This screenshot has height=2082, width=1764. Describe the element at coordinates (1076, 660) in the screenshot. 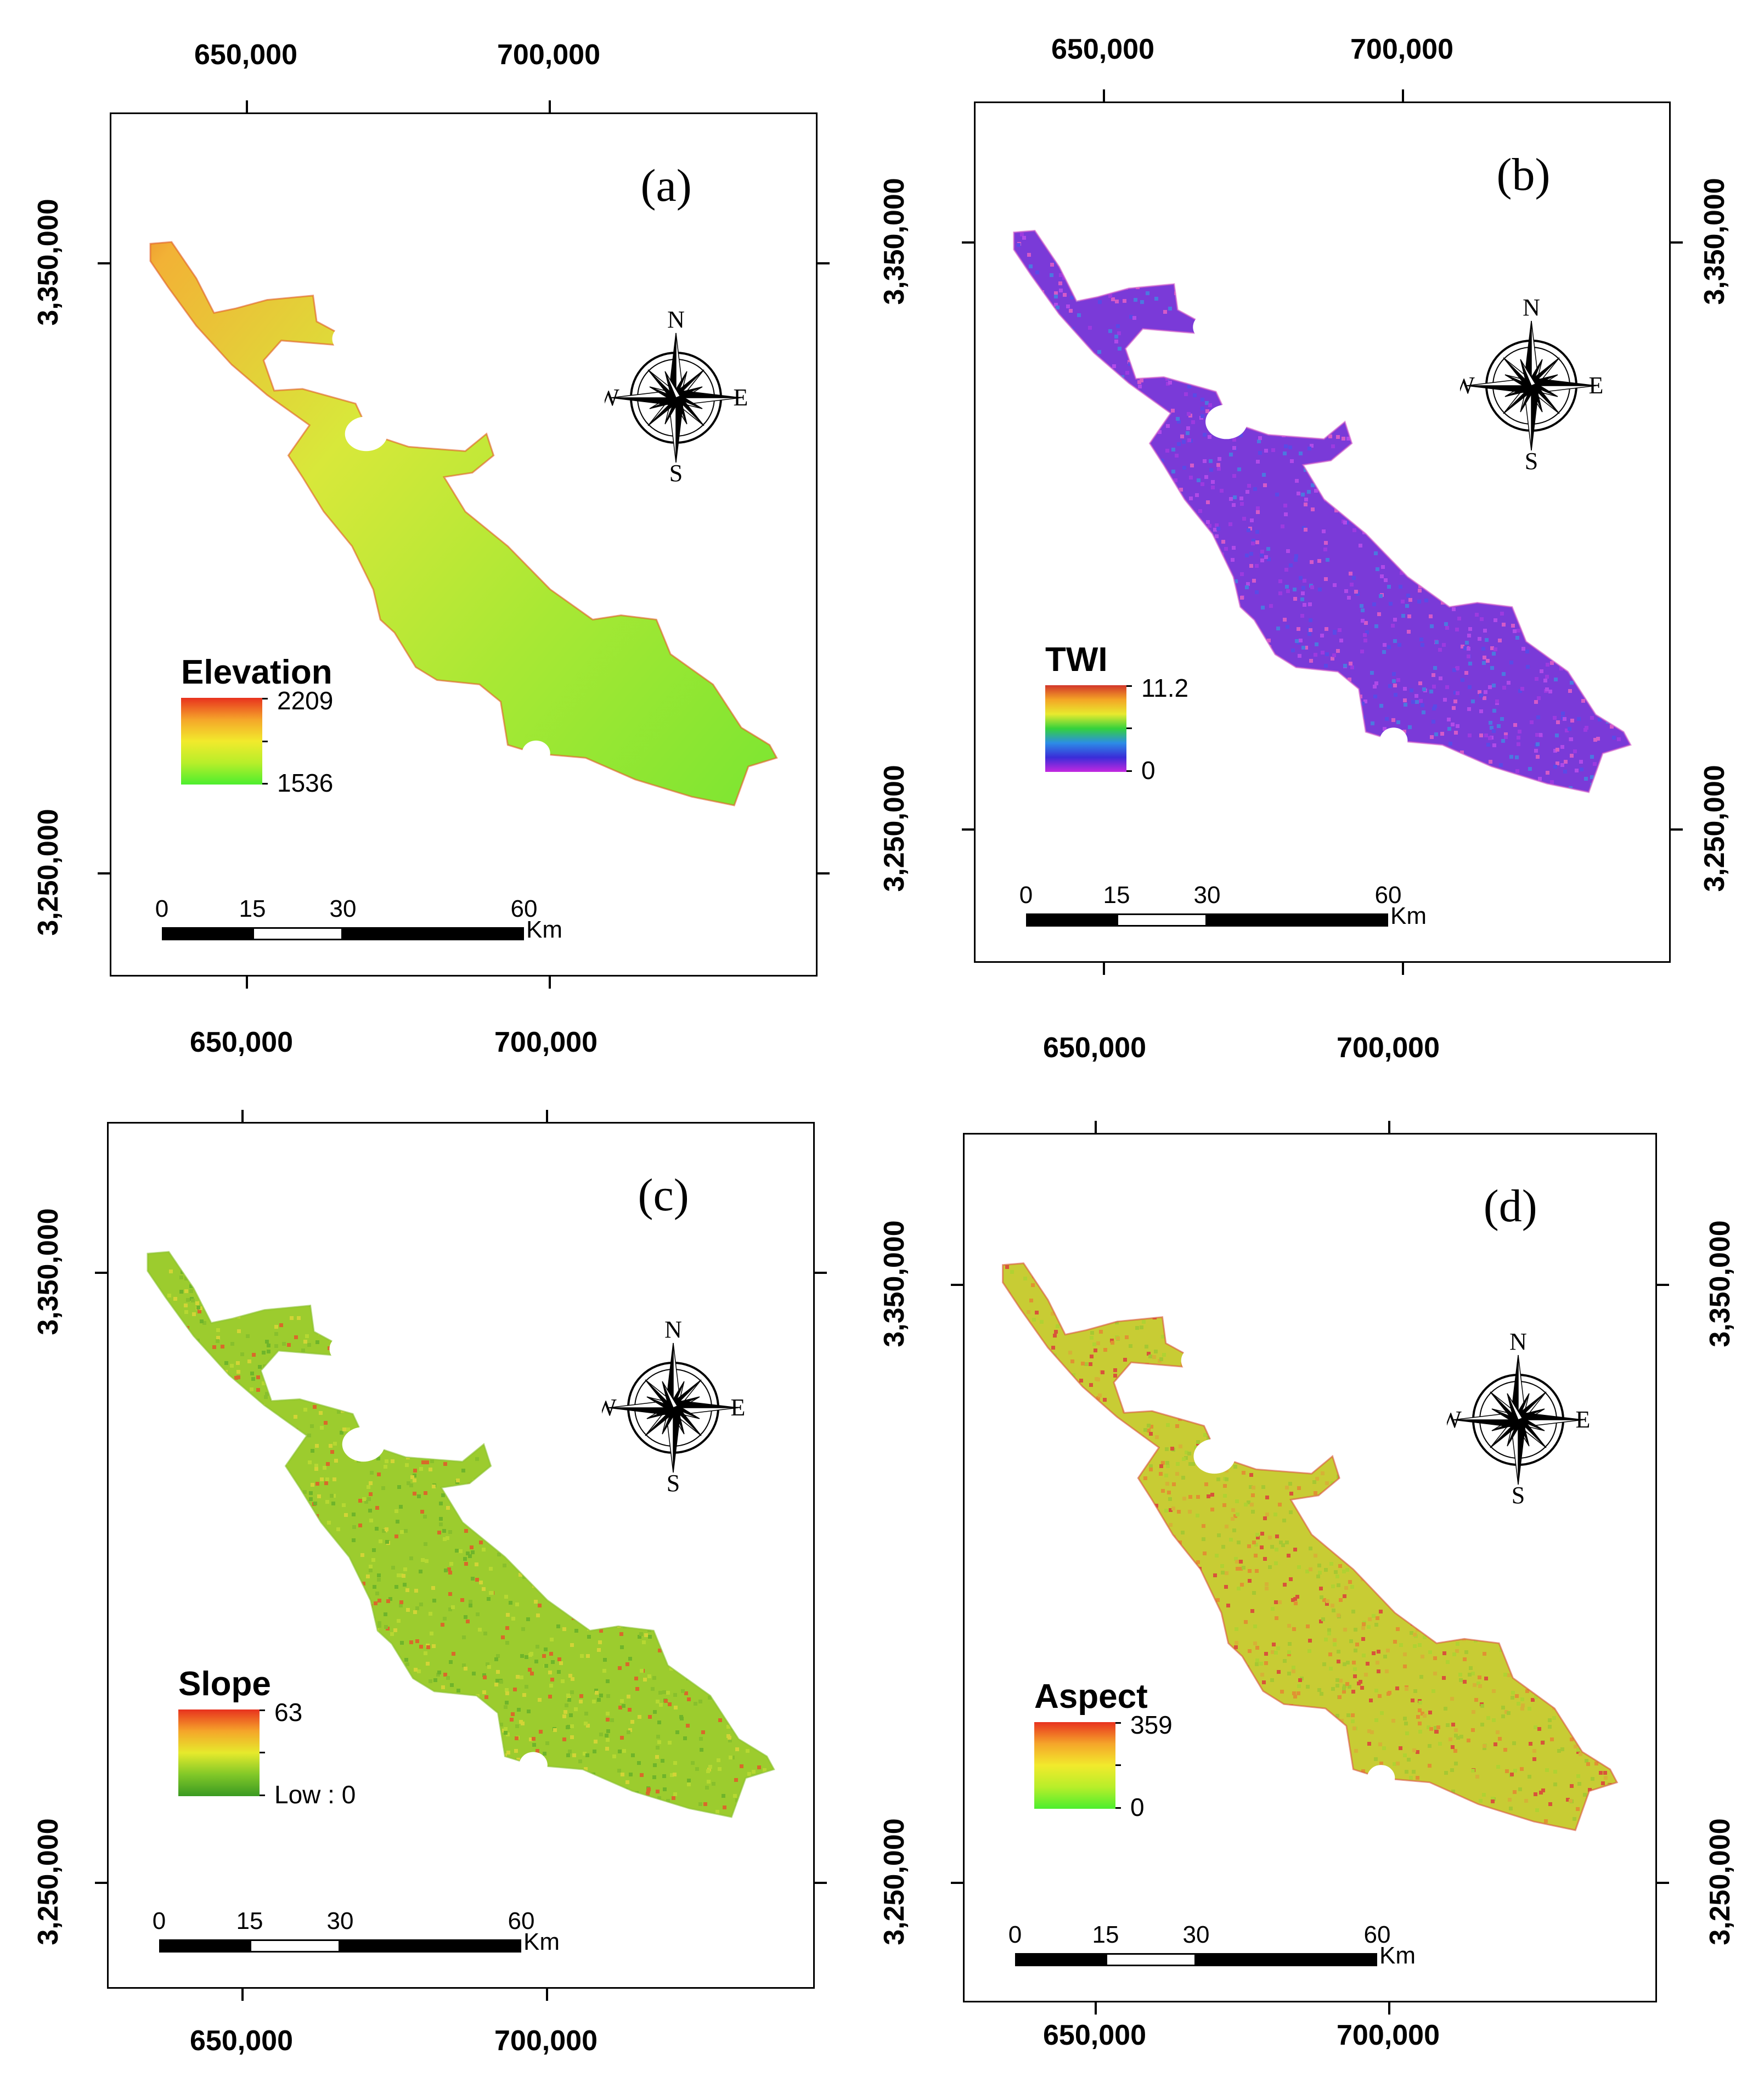

I see `legend-title: TWI` at that location.